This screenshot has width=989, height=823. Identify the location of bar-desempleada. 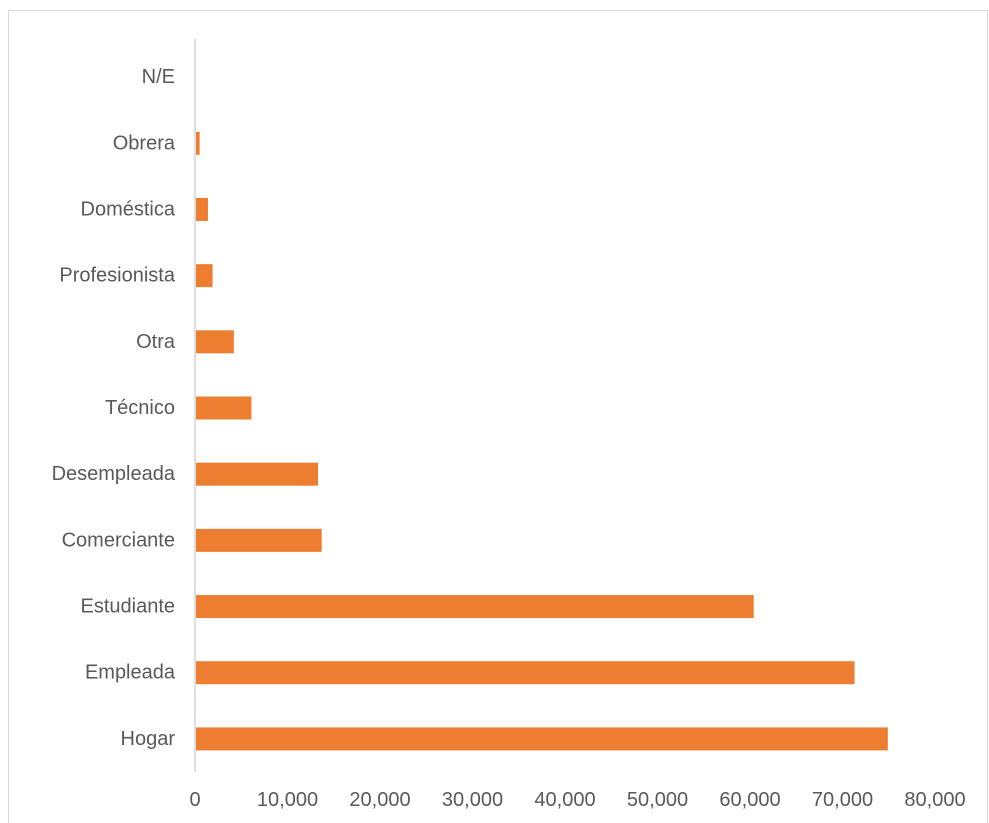
(257, 474).